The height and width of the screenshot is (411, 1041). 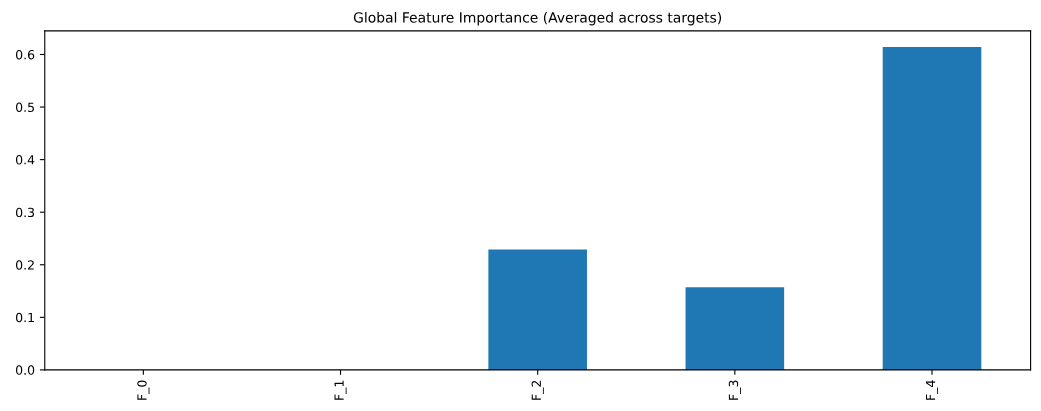 I want to click on x-tick-label: F_3, so click(x=734, y=390).